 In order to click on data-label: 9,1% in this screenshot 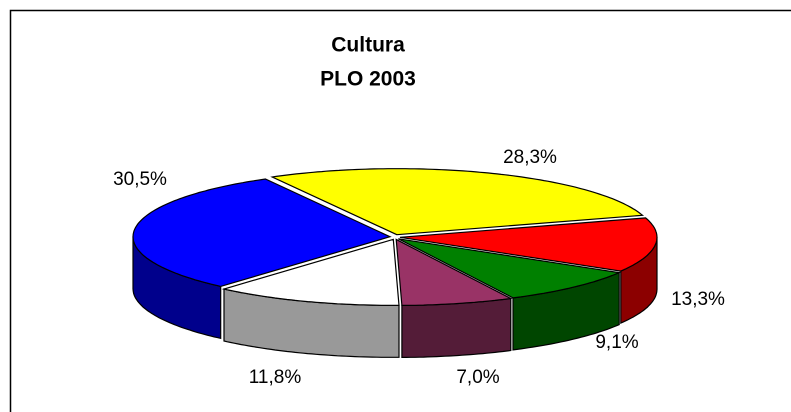, I will do `click(616, 342)`.